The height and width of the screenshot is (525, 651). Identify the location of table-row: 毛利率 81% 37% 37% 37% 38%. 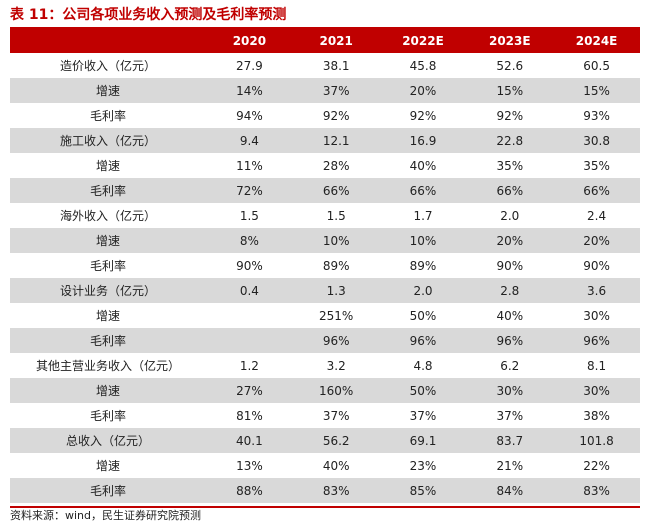
(325, 415).